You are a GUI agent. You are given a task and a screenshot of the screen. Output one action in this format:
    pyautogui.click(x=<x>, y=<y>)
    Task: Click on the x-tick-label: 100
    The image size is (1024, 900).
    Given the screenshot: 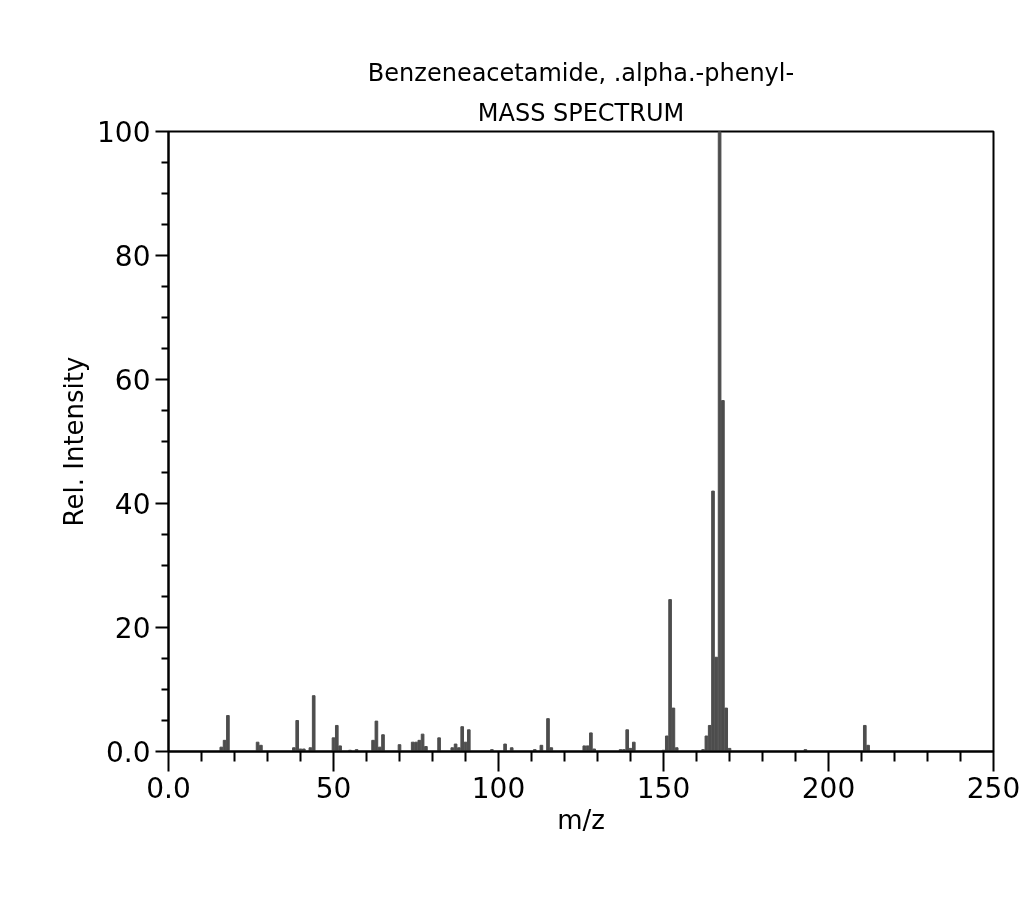 What is the action you would take?
    pyautogui.click(x=498, y=788)
    